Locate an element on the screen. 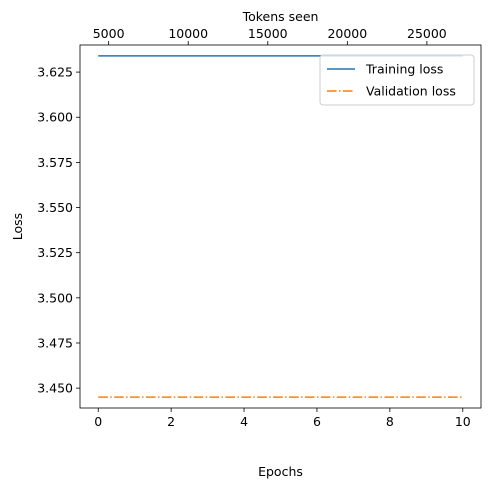  y-tick-label: 3.625 is located at coordinates (55, 72).